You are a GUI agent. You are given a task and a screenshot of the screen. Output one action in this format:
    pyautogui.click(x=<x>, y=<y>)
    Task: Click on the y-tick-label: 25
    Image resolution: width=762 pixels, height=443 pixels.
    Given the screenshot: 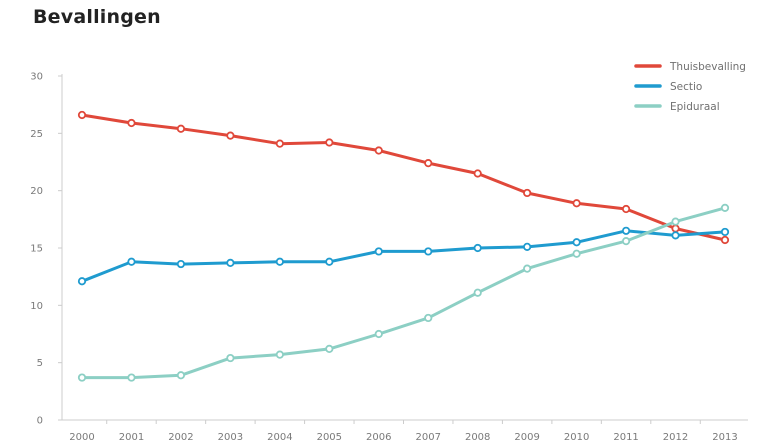 What is the action you would take?
    pyautogui.click(x=36, y=134)
    